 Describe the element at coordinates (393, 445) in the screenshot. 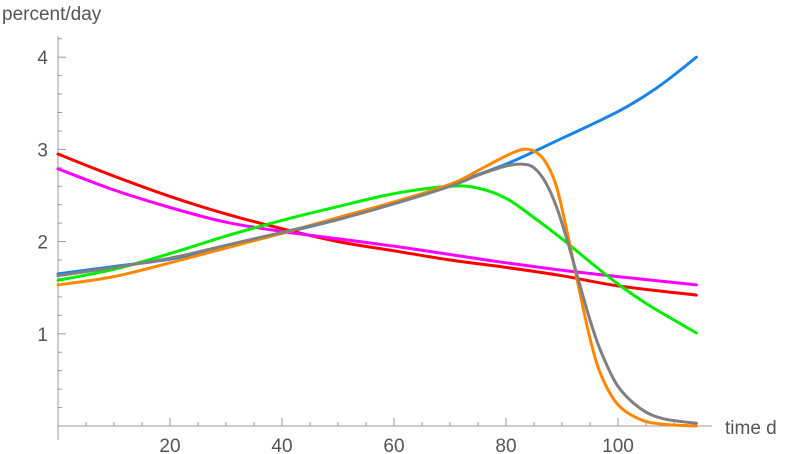

I see `x-tick-label: 60` at that location.